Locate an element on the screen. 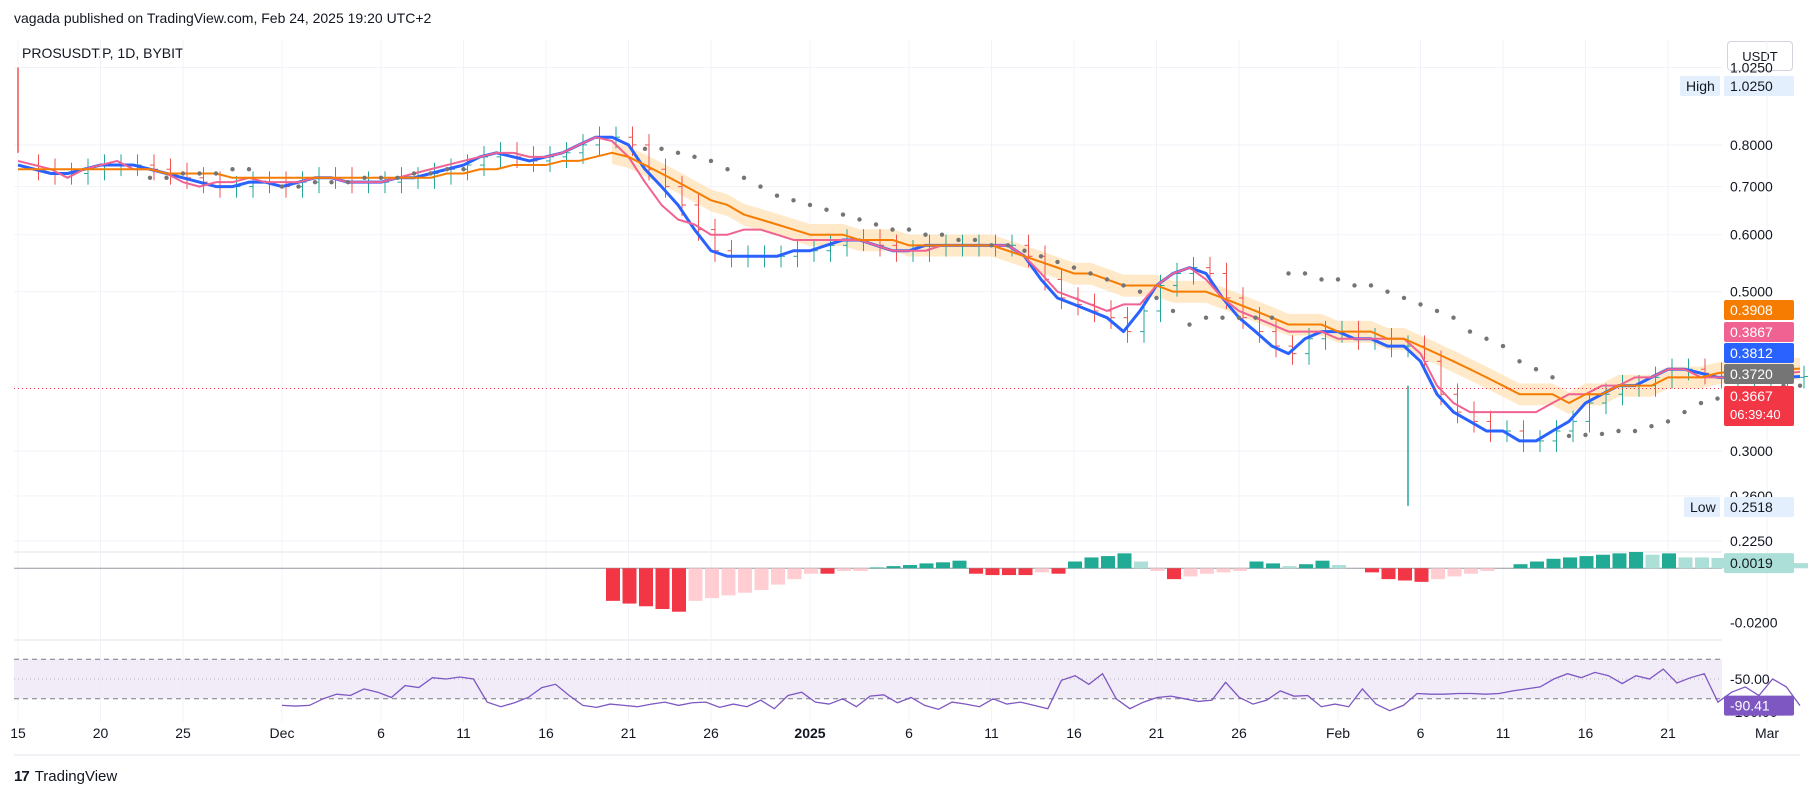 The image size is (1814, 800). low-value: 0.2518 is located at coordinates (1751, 507).